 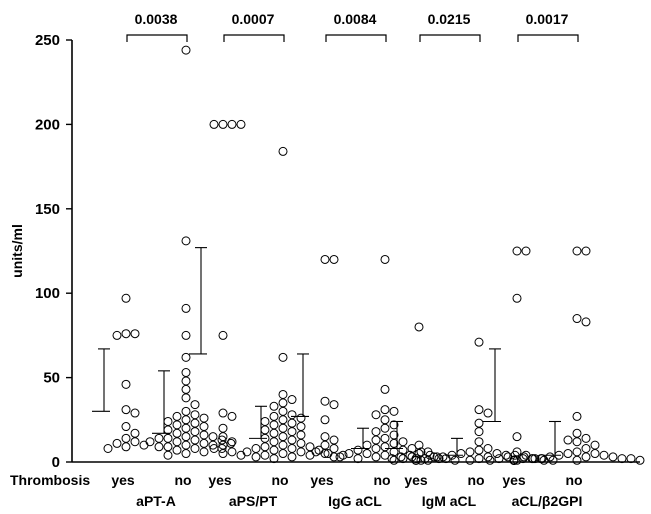 I want to click on p-value-label: 0.0215, so click(x=449, y=19).